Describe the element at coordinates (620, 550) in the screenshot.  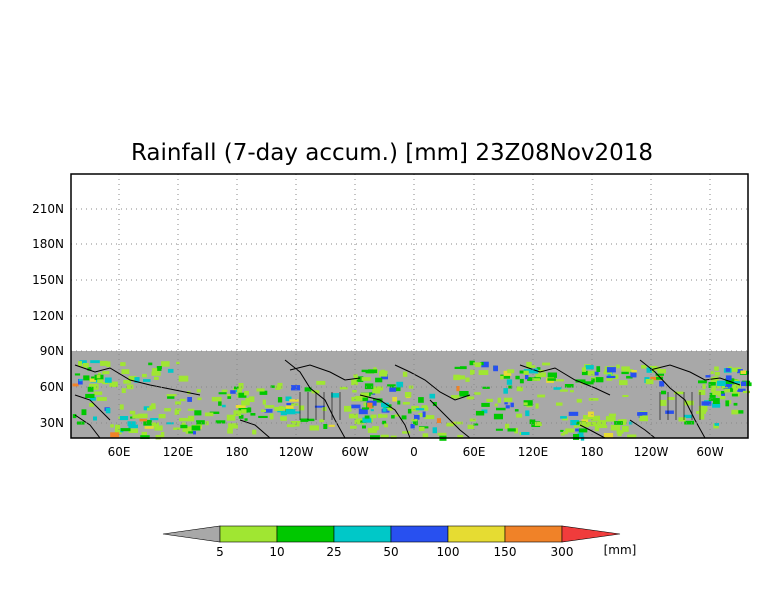
I see `legend-unit-label: [mm]` at that location.